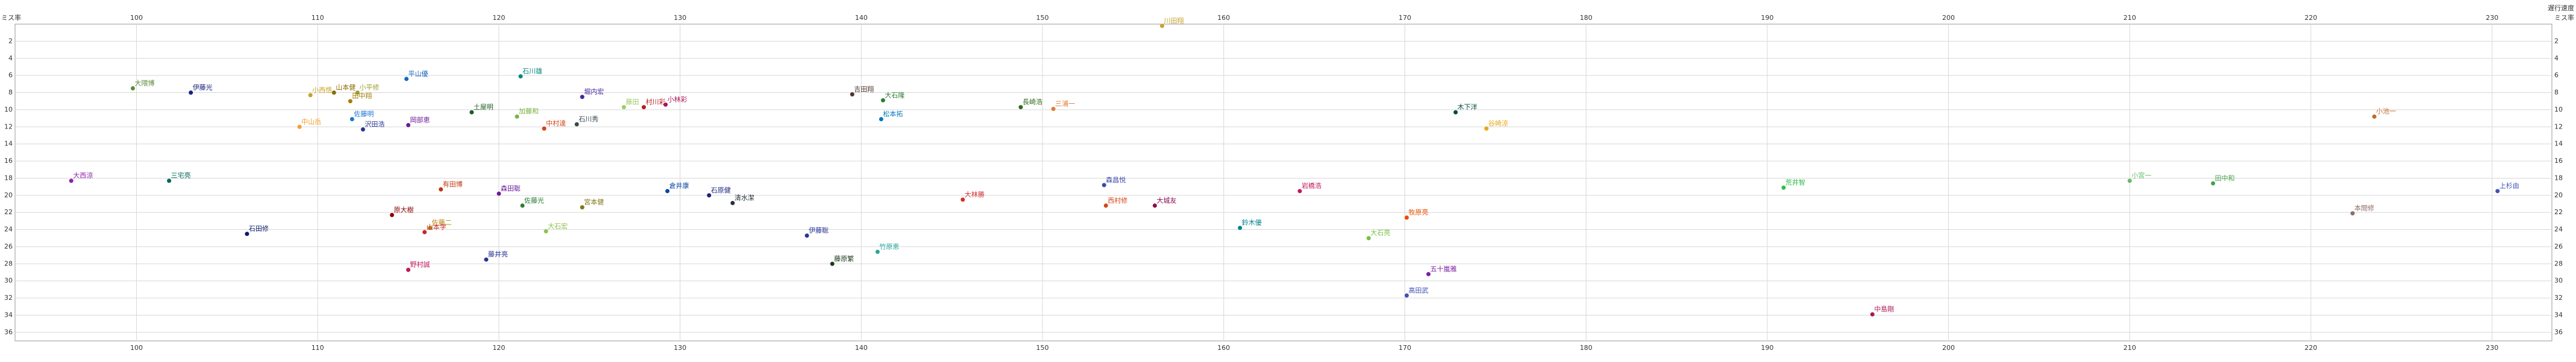 Image resolution: width=2576 pixels, height=362 pixels. I want to click on y-tick-label: 26, so click(8, 247).